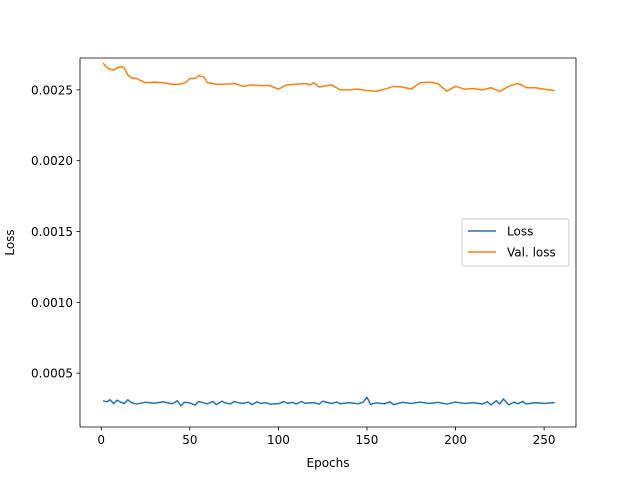  Describe the element at coordinates (52, 303) in the screenshot. I see `y-tick-label: 0.0010` at that location.